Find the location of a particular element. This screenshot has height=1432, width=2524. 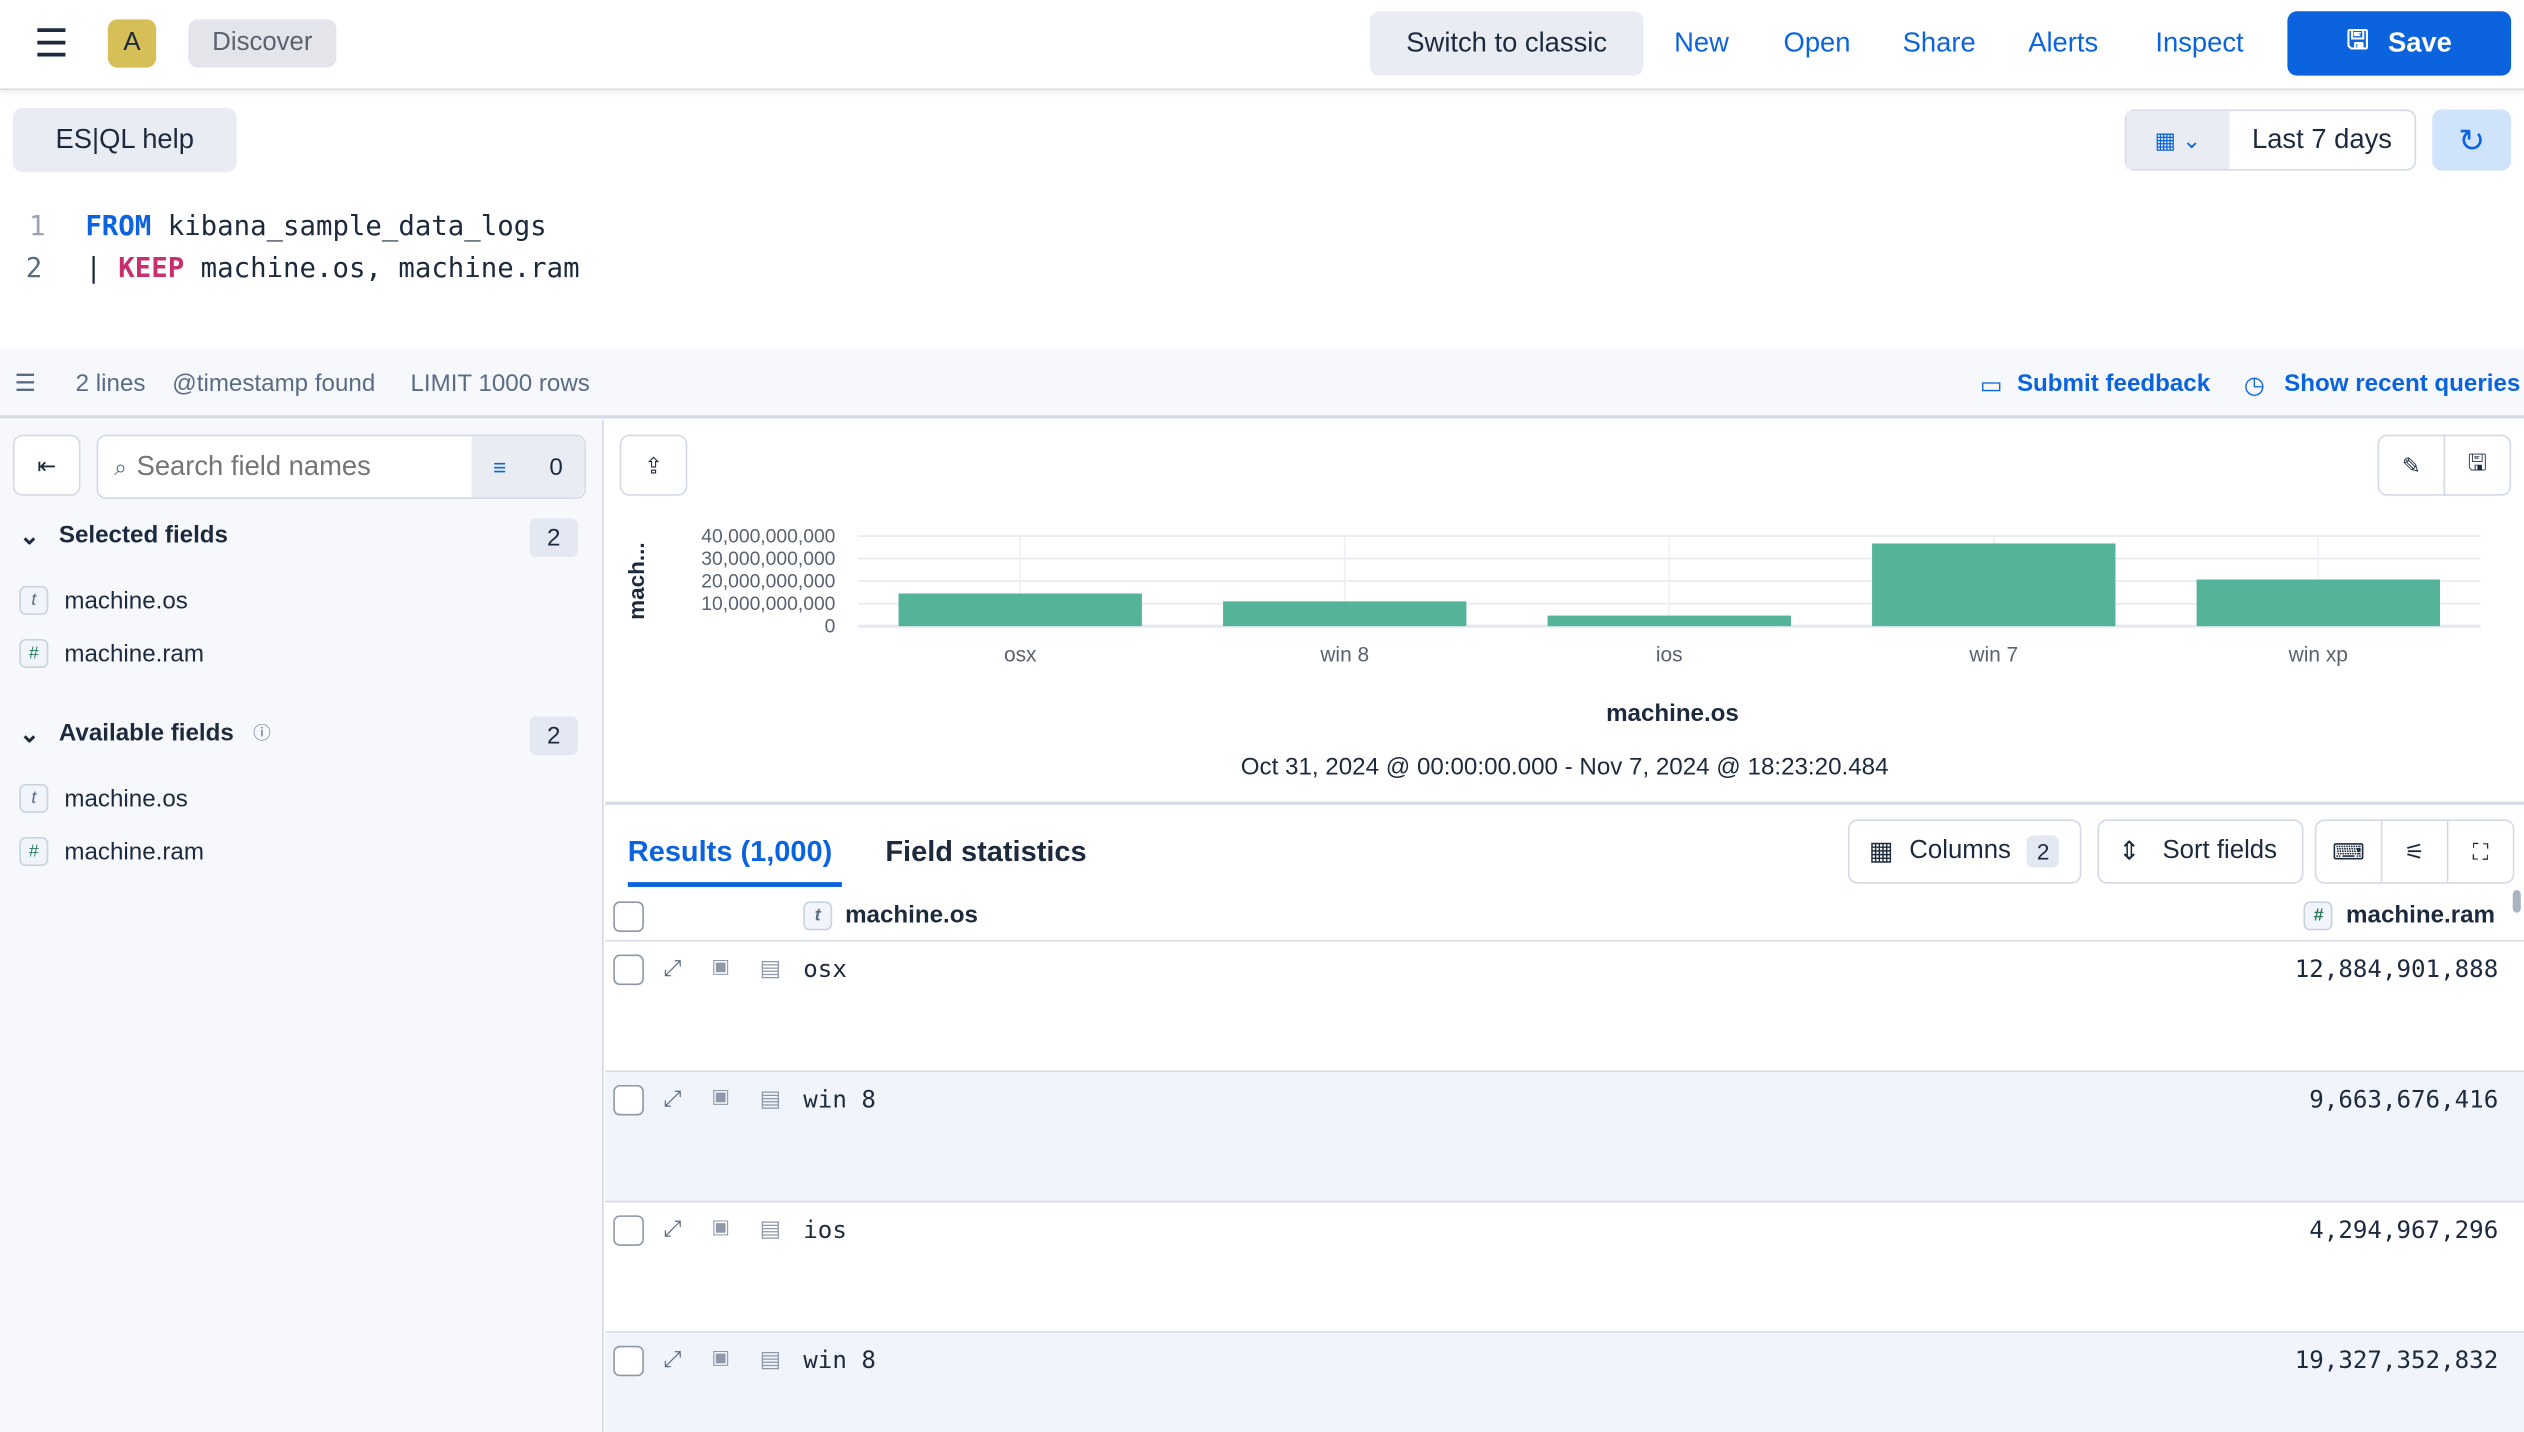

share-link: Share is located at coordinates (1939, 42).